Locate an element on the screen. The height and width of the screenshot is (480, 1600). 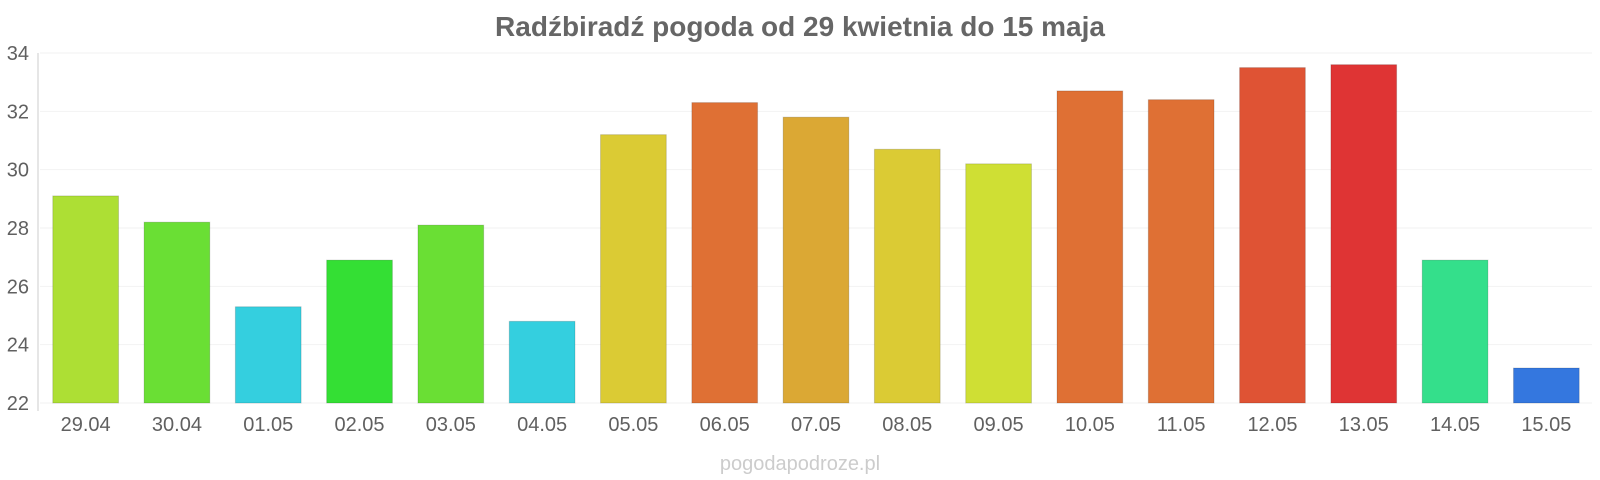
bar-07.05 is located at coordinates (816, 260).